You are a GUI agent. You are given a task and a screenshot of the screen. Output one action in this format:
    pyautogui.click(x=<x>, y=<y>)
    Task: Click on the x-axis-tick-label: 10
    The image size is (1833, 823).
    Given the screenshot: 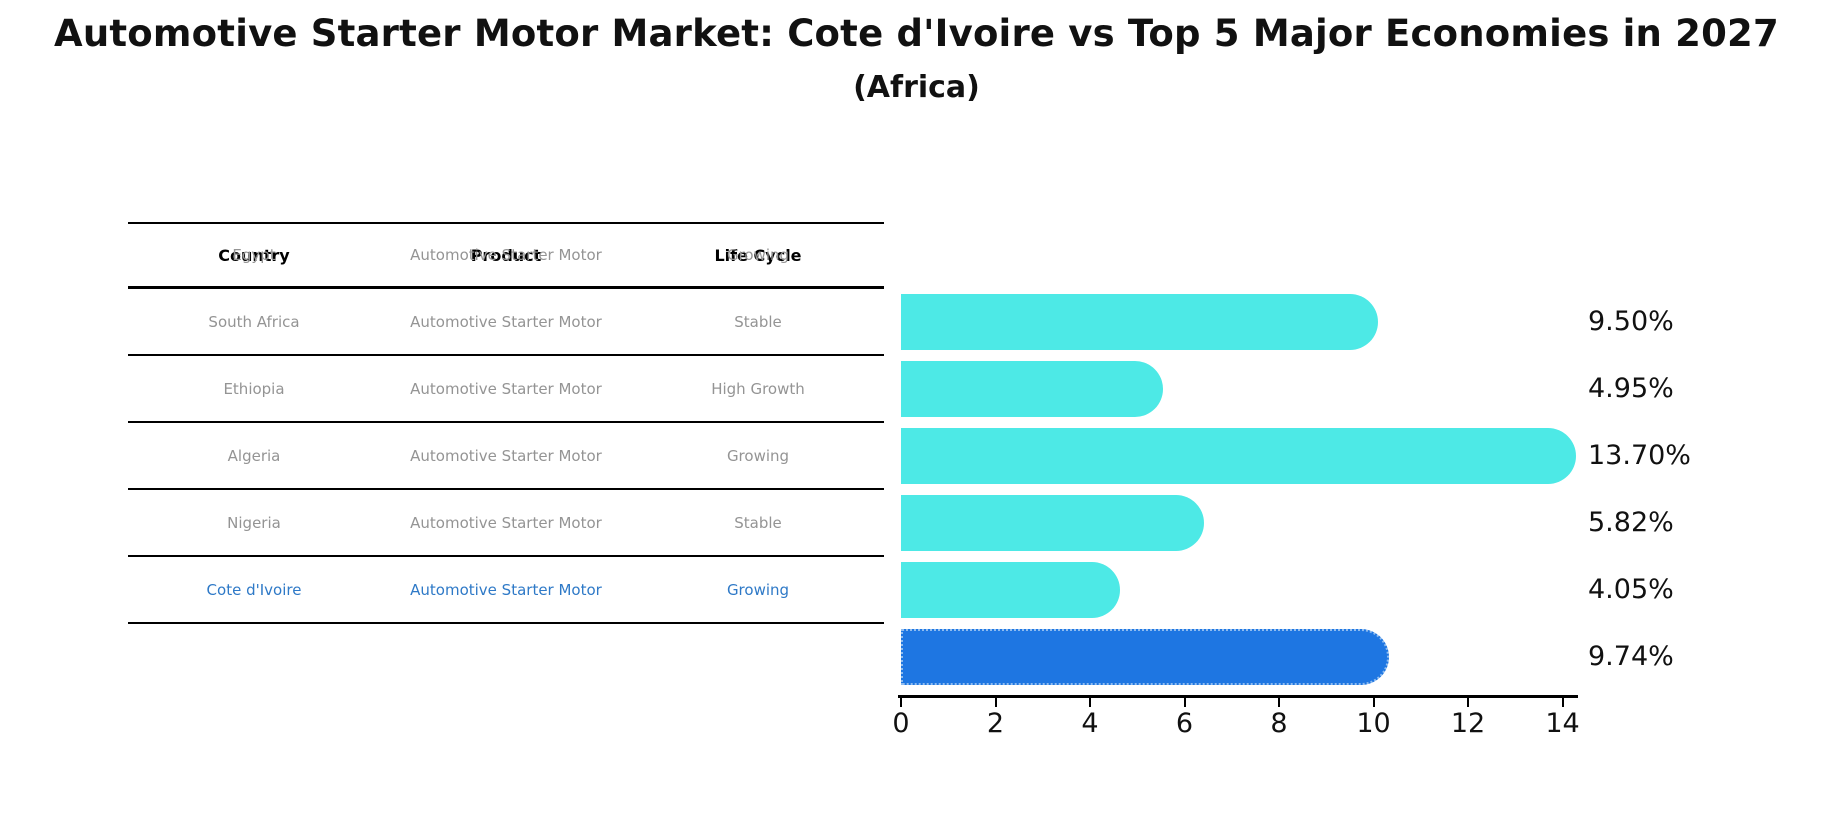 What is the action you would take?
    pyautogui.click(x=1373, y=723)
    